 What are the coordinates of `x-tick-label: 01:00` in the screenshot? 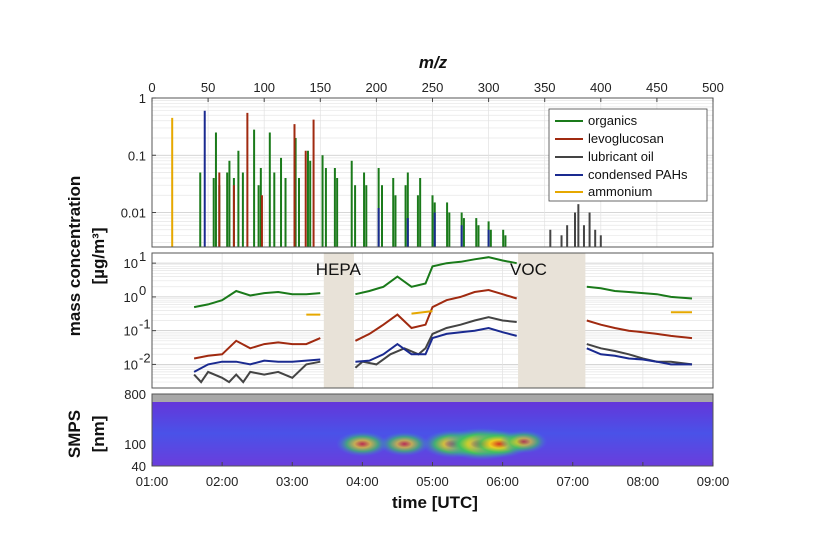 It's located at (152, 481).